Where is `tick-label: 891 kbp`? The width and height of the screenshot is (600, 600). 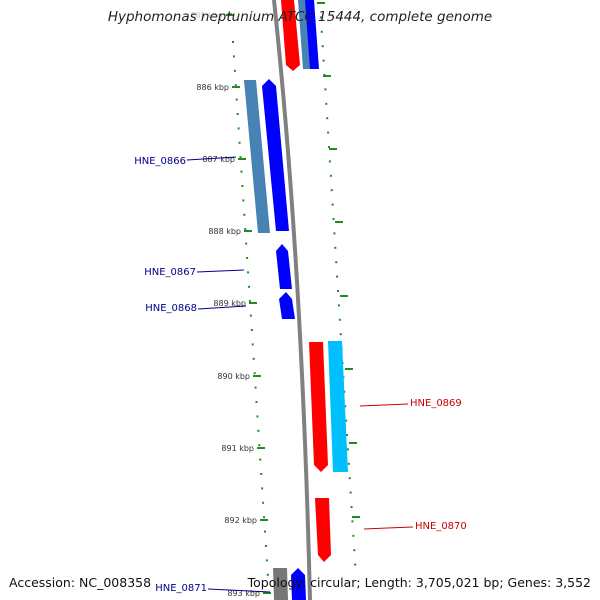 tick-label: 891 kbp is located at coordinates (237, 448).